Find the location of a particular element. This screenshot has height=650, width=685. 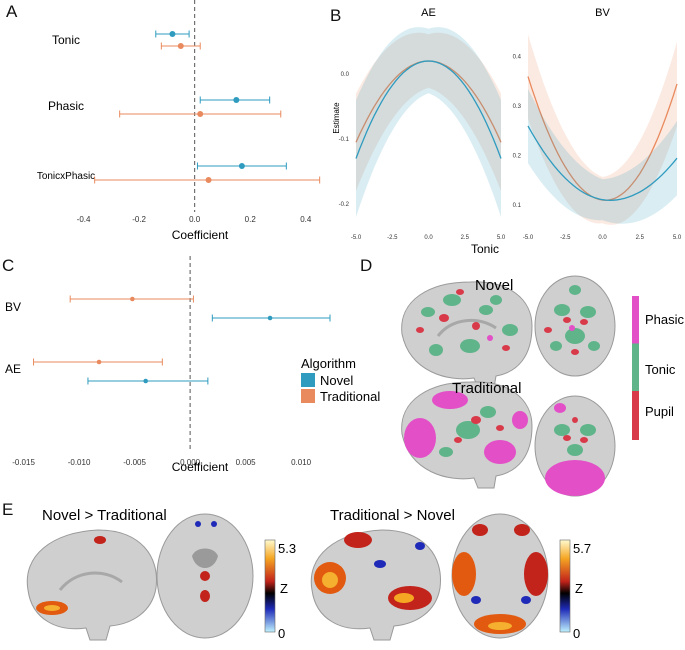

b-ae-x-tick-1: -2.5 is located at coordinates (392, 238).